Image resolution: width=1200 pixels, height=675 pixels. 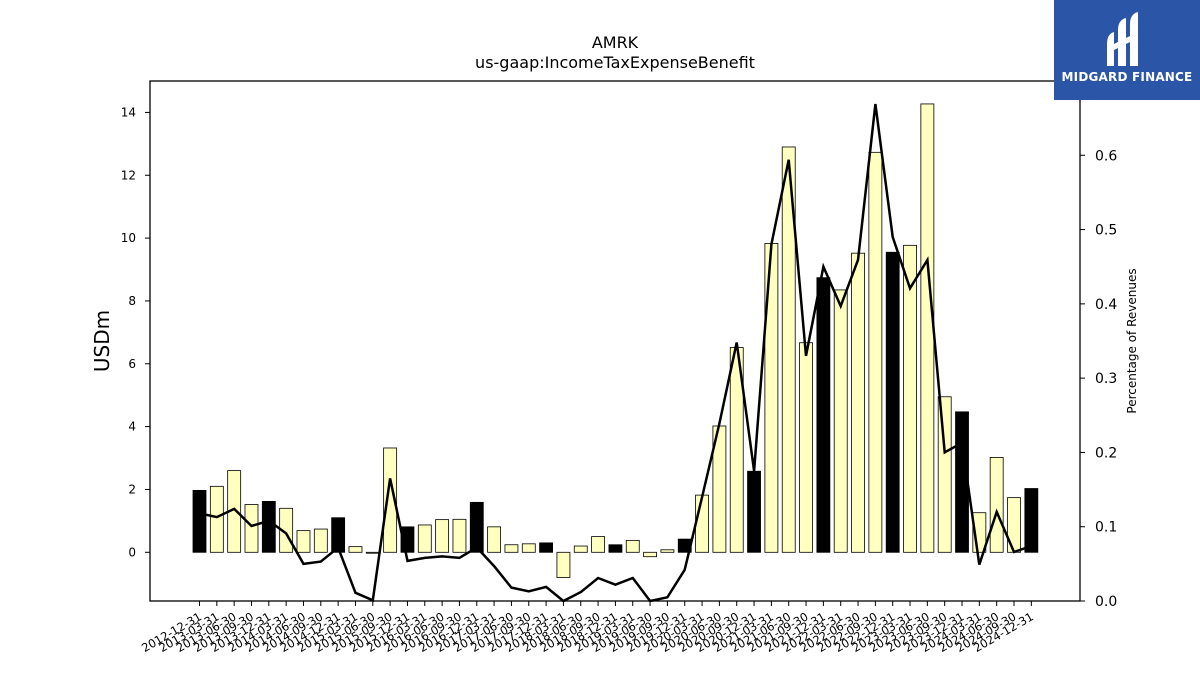 What do you see at coordinates (1127, 77) in the screenshot?
I see `brand-name: MIDGARD FINANCE` at bounding box center [1127, 77].